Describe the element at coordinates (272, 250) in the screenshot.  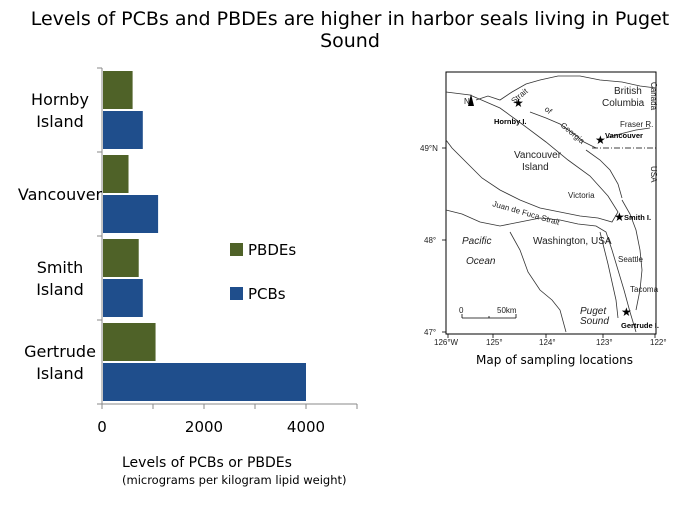
I see `legend-label-pbdes: PBDEs` at that location.